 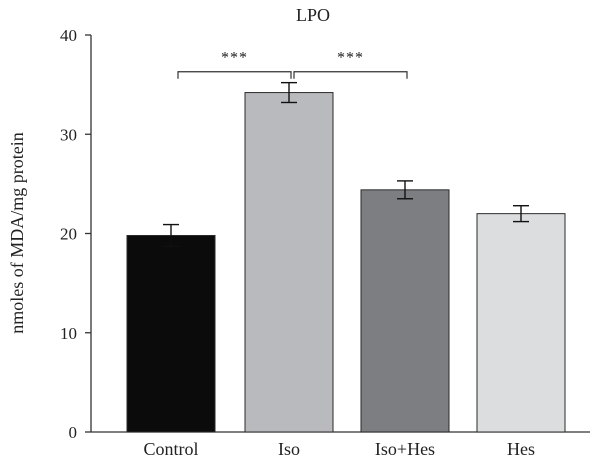 What do you see at coordinates (68, 333) in the screenshot?
I see `y-tick-label: 10` at bounding box center [68, 333].